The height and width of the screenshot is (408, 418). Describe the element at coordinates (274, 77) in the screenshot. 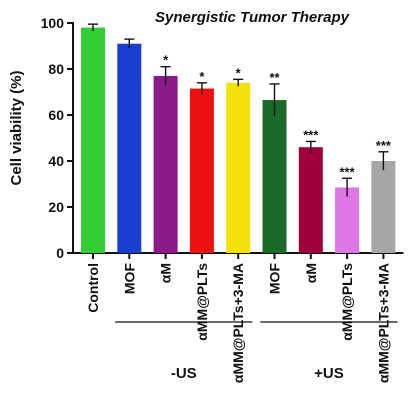

I see `significance-label: **` at that location.